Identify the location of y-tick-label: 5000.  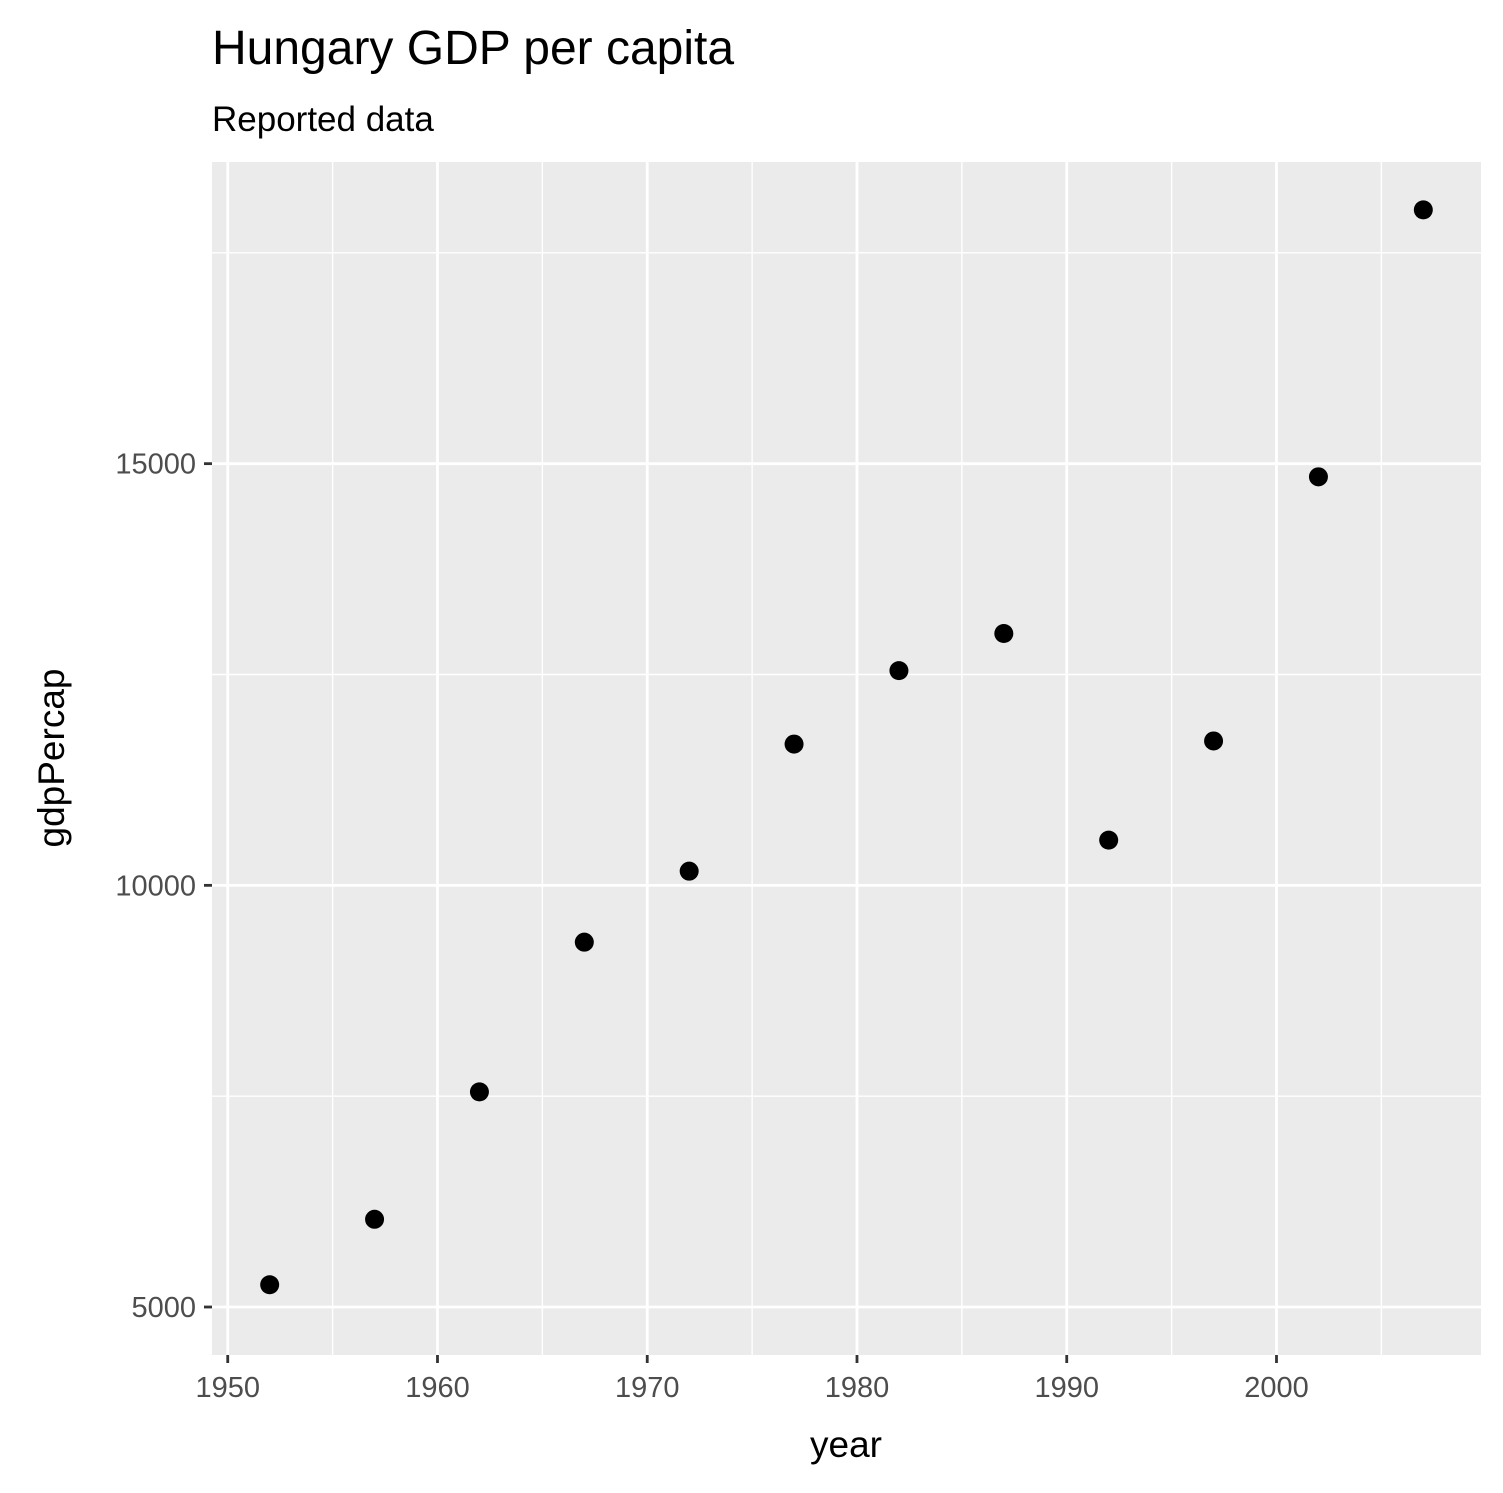
(163, 1308).